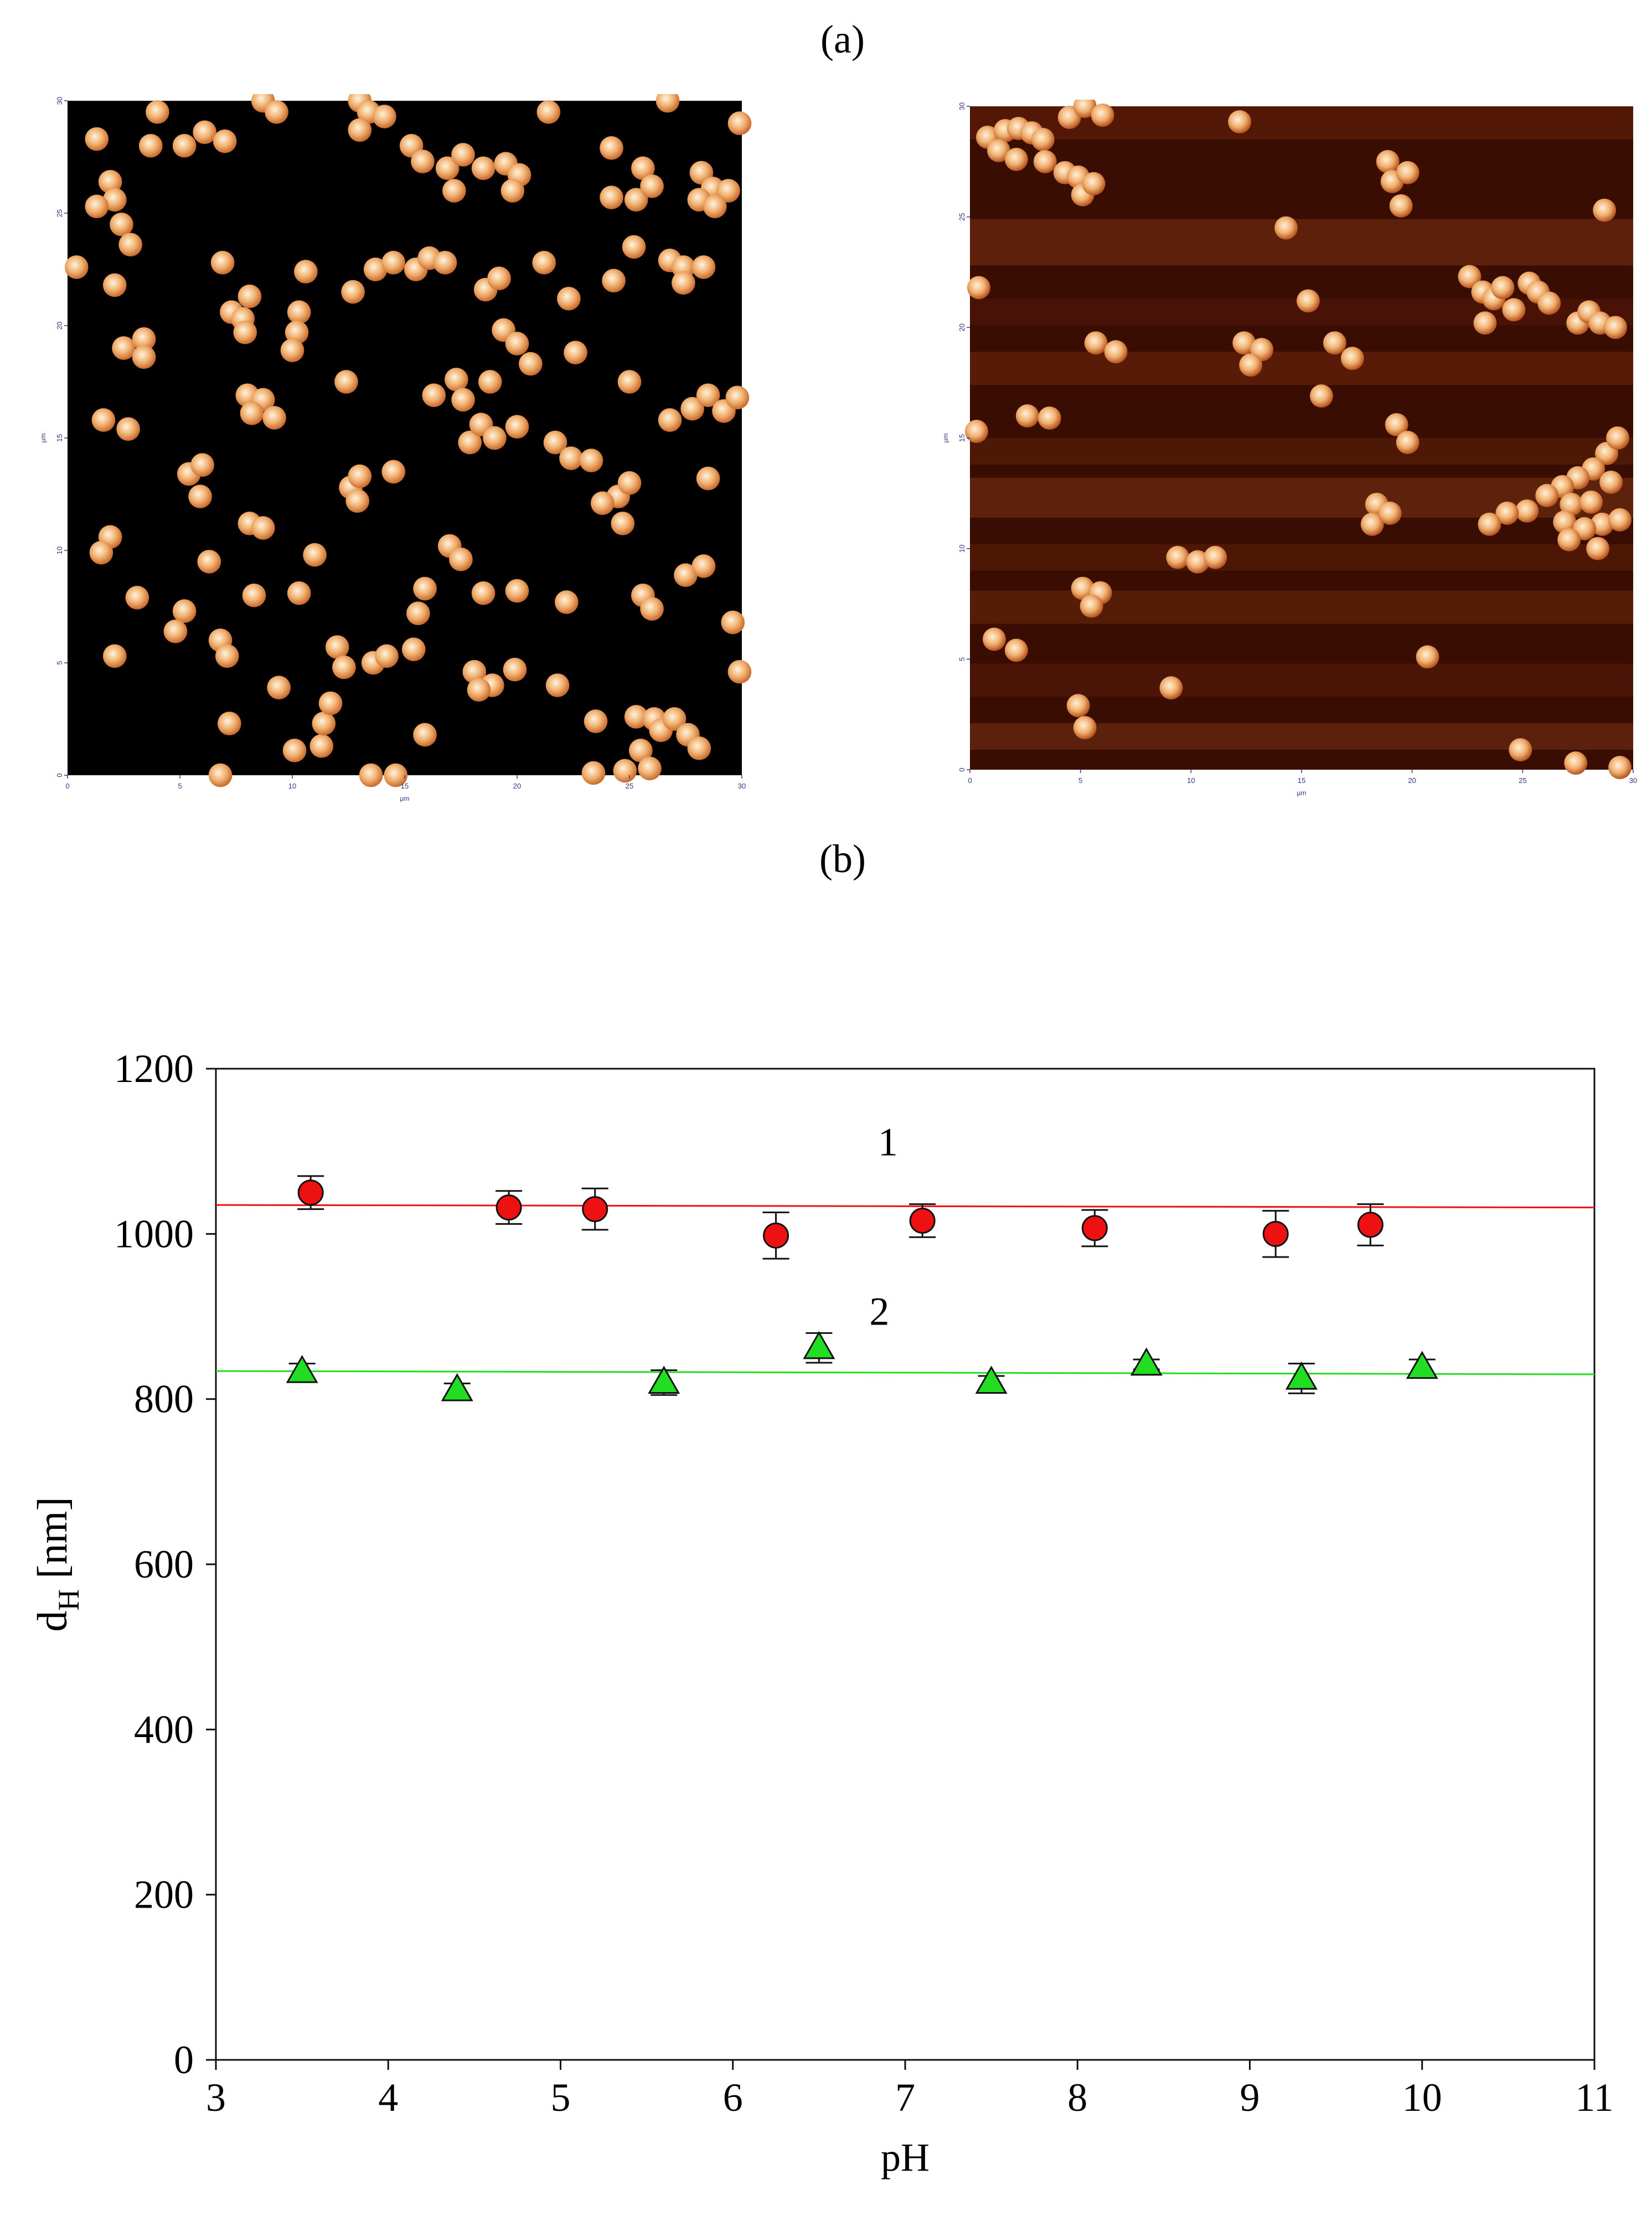 The height and width of the screenshot is (2226, 1652). I want to click on x-tick-label: 9, so click(1250, 2097).